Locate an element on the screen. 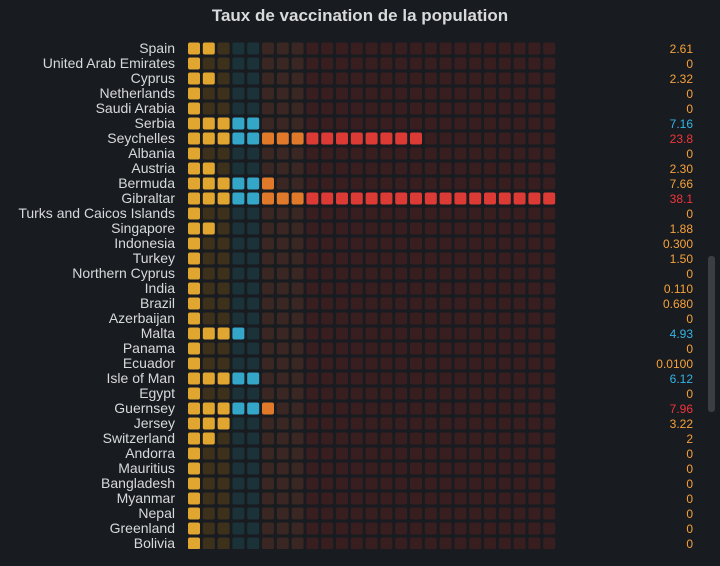  row-label: Greenland is located at coordinates (142, 528).